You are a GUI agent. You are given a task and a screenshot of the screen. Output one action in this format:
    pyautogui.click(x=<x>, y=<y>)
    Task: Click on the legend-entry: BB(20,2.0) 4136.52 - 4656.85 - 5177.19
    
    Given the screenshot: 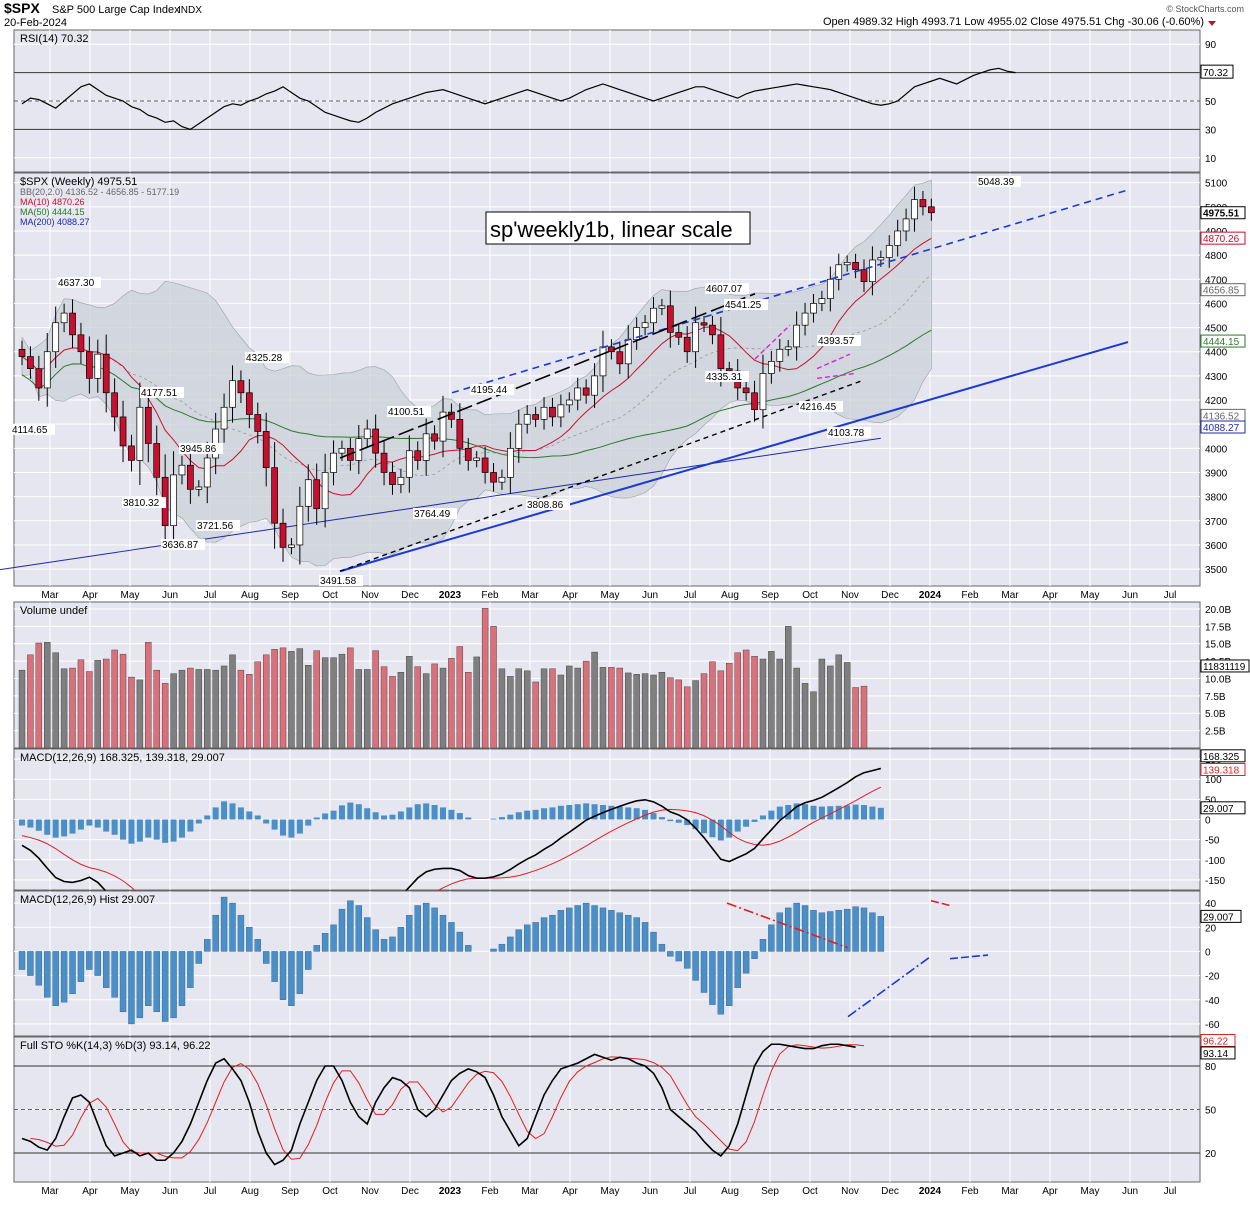 What is the action you would take?
    pyautogui.click(x=99, y=192)
    